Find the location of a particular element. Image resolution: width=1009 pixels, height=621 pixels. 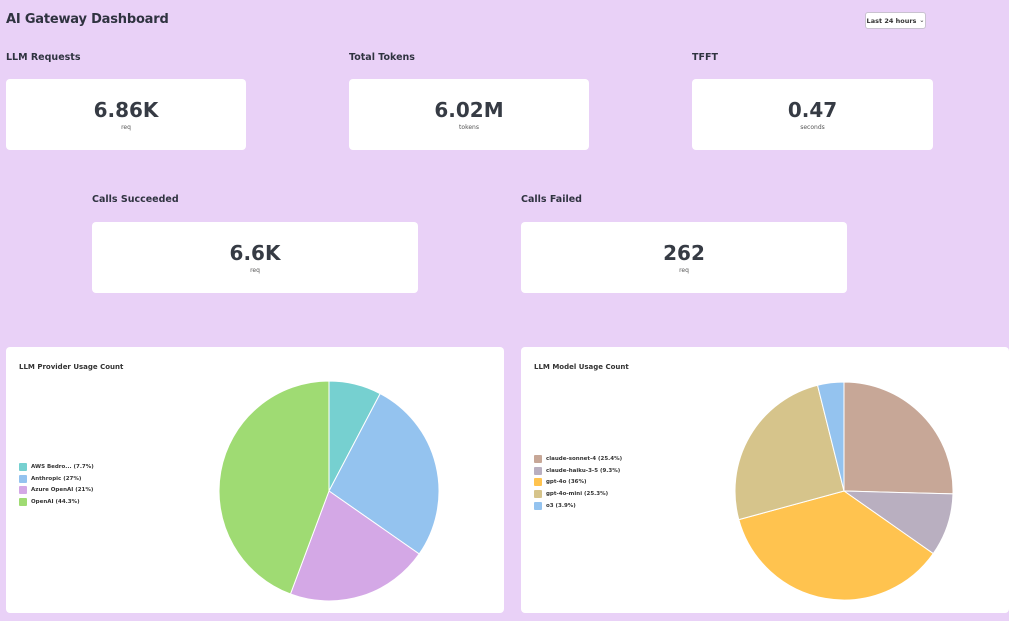

legend-label: claude-haiku-3-5 (9.3%) is located at coordinates (583, 470).